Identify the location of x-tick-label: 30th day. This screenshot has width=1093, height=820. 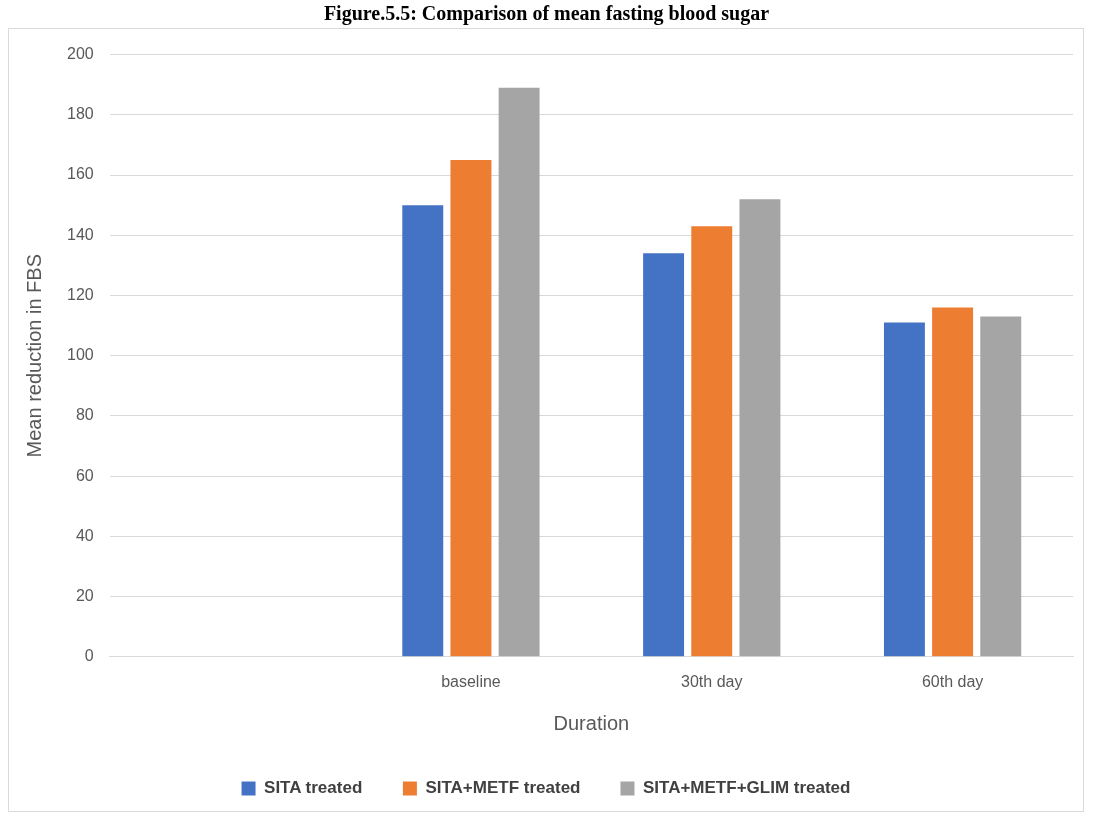
(712, 681).